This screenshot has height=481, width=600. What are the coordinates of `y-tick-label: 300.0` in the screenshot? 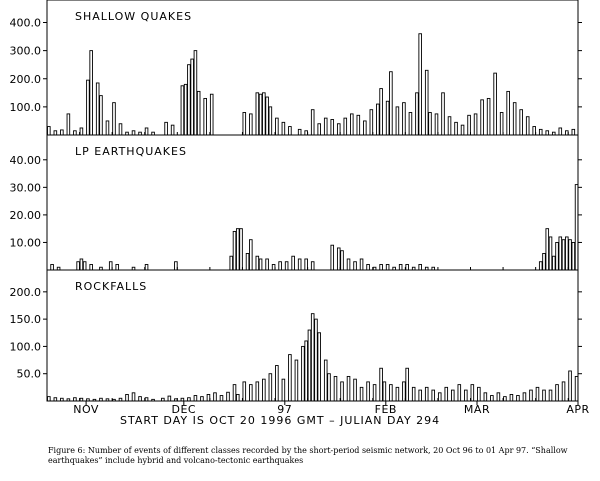 It's located at (26, 51).